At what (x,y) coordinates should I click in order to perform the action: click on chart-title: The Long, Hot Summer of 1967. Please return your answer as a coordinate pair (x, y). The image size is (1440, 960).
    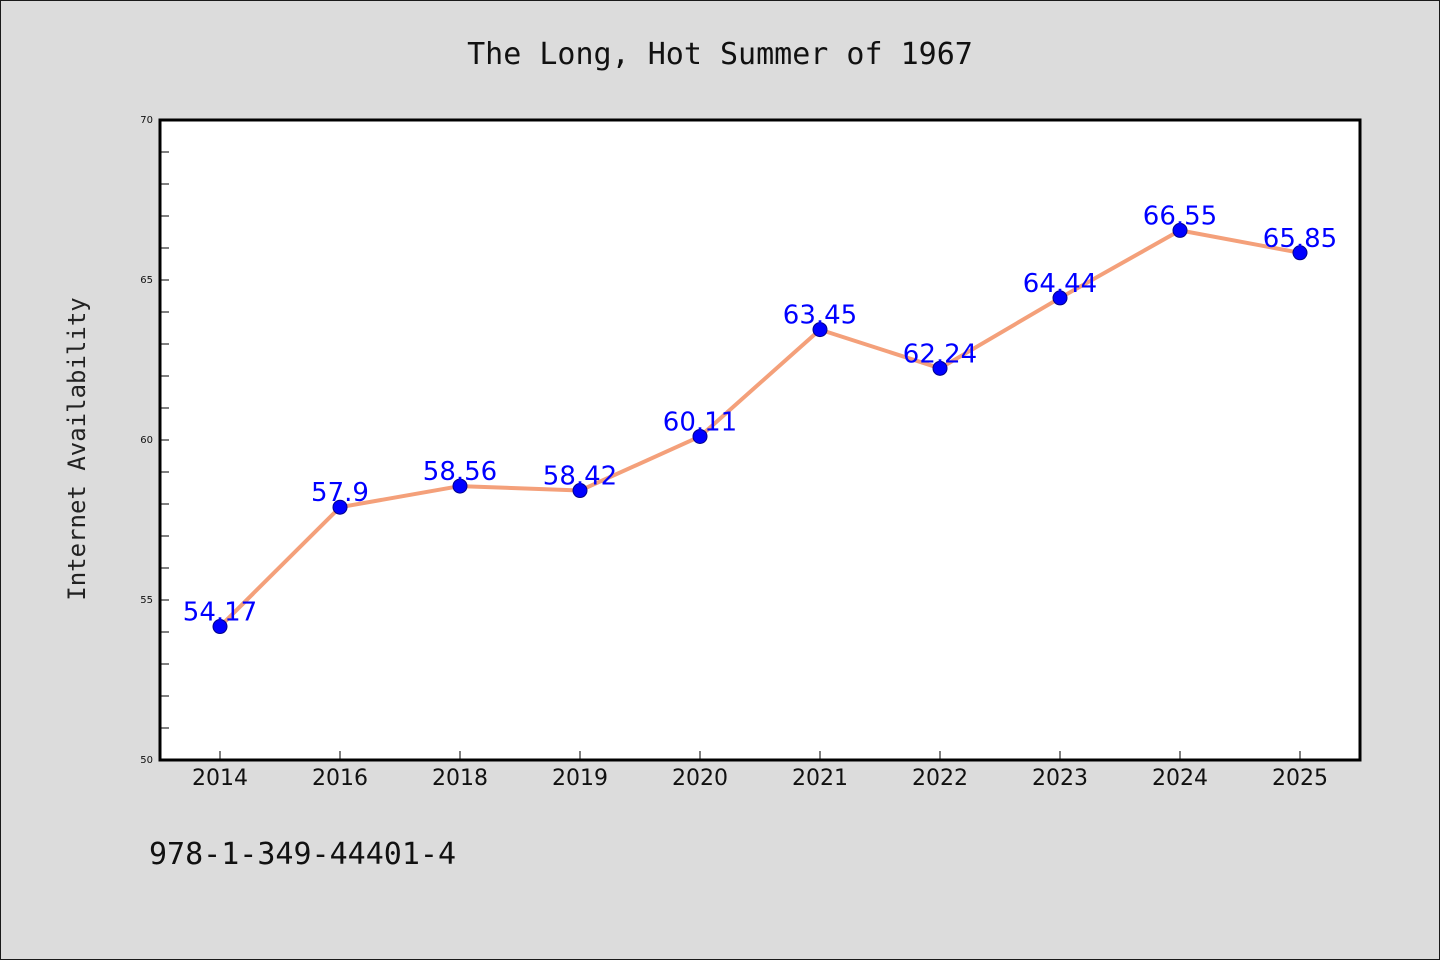
    Looking at the image, I should click on (720, 54).